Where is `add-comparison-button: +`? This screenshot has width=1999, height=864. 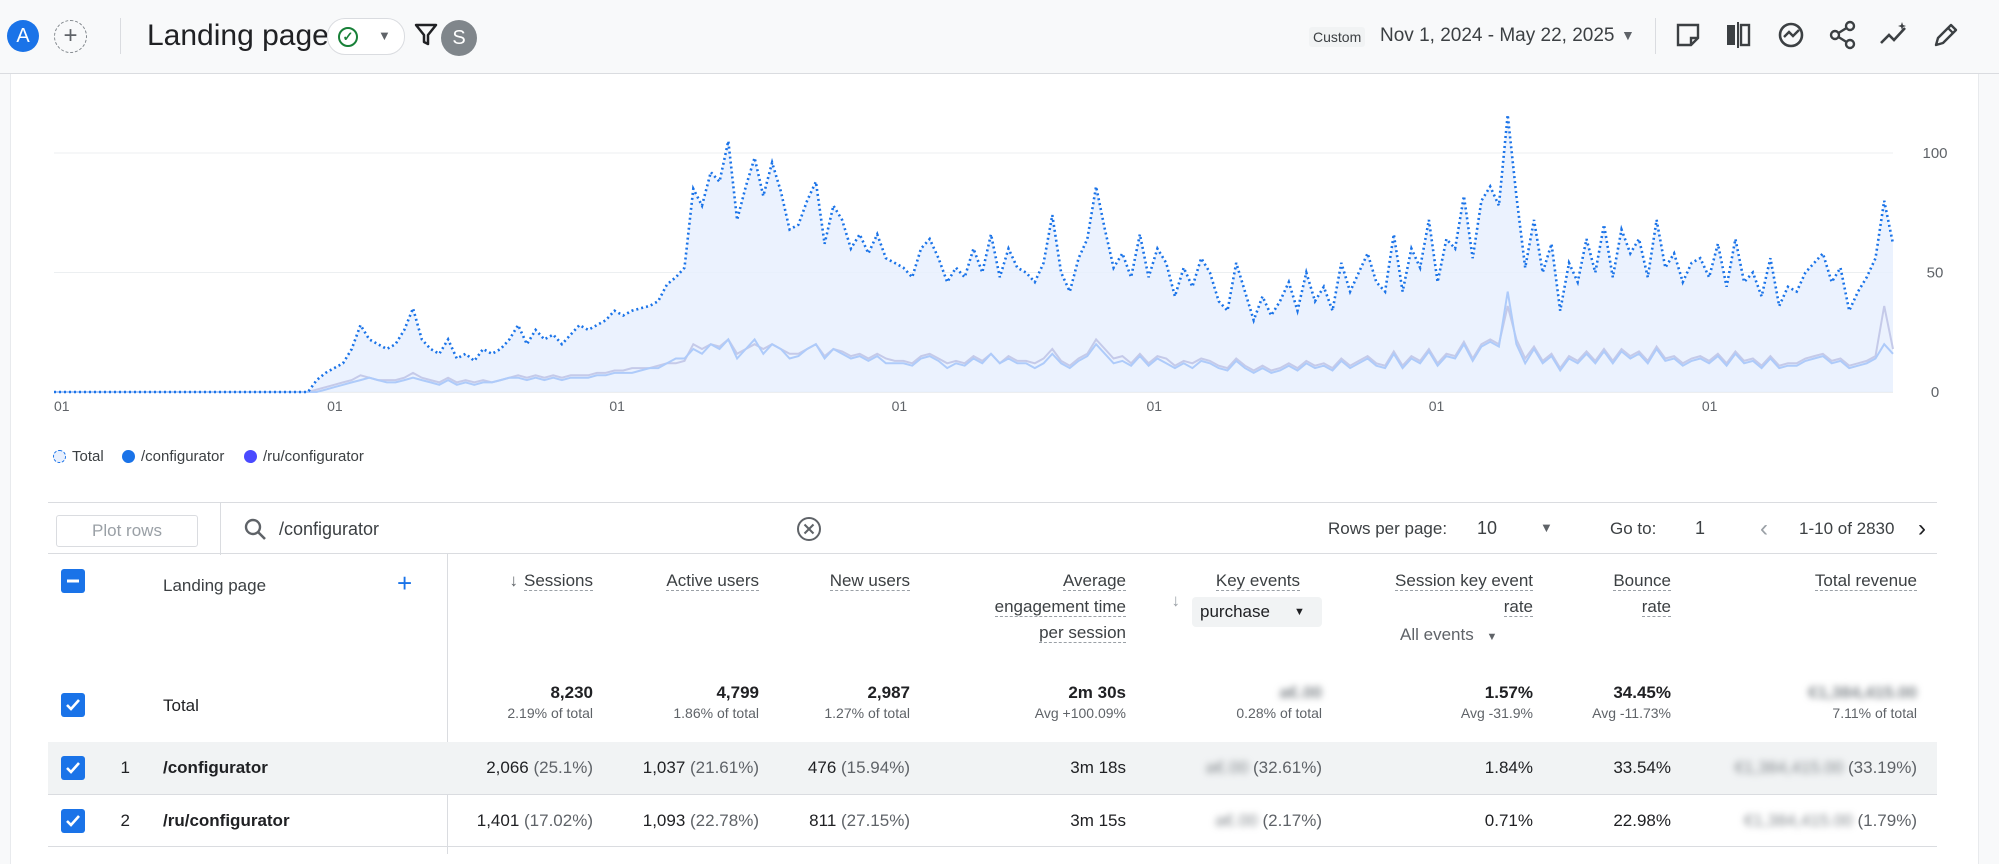
add-comparison-button: + is located at coordinates (70, 36).